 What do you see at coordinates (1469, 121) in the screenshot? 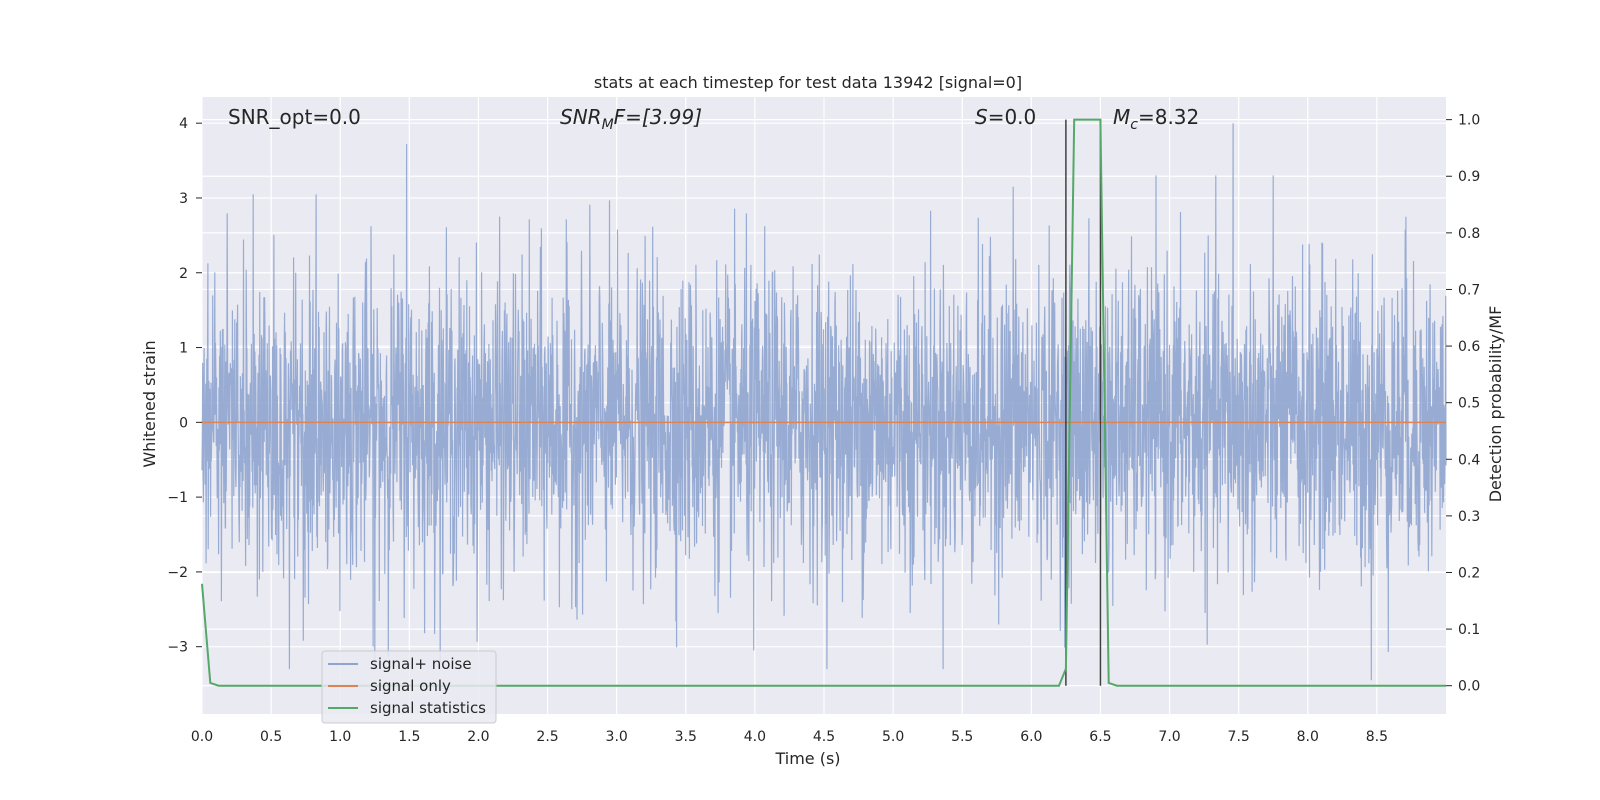
I see `right-y-tick-label: 1.0` at bounding box center [1469, 121].